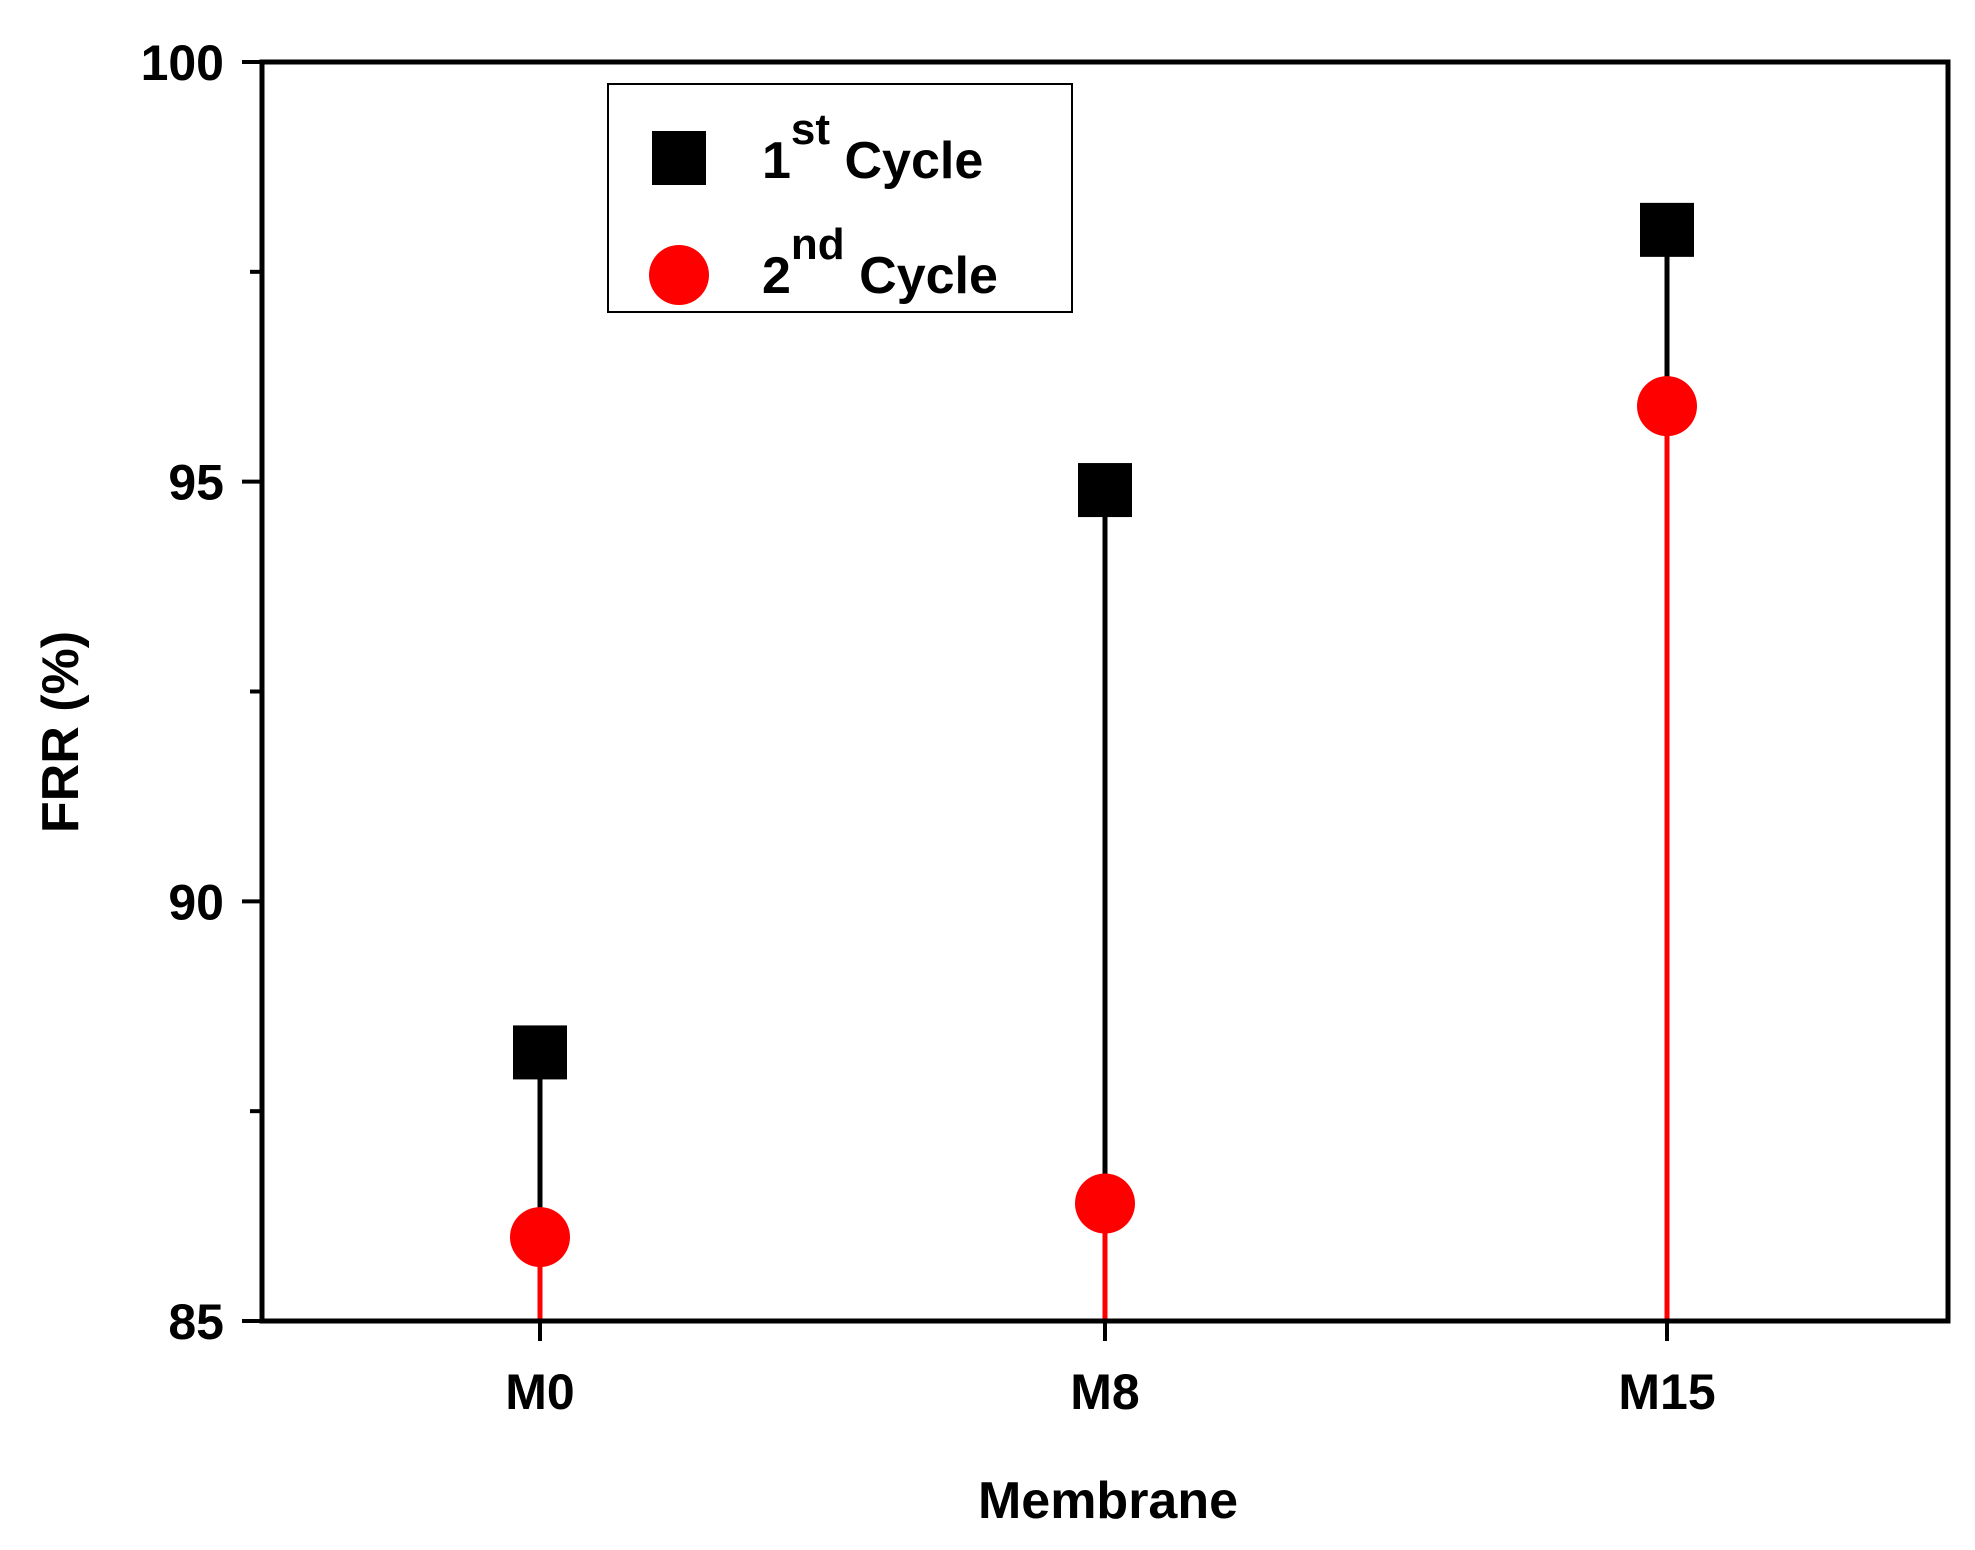  What do you see at coordinates (196, 902) in the screenshot?
I see `y-tick-label-90: 90` at bounding box center [196, 902].